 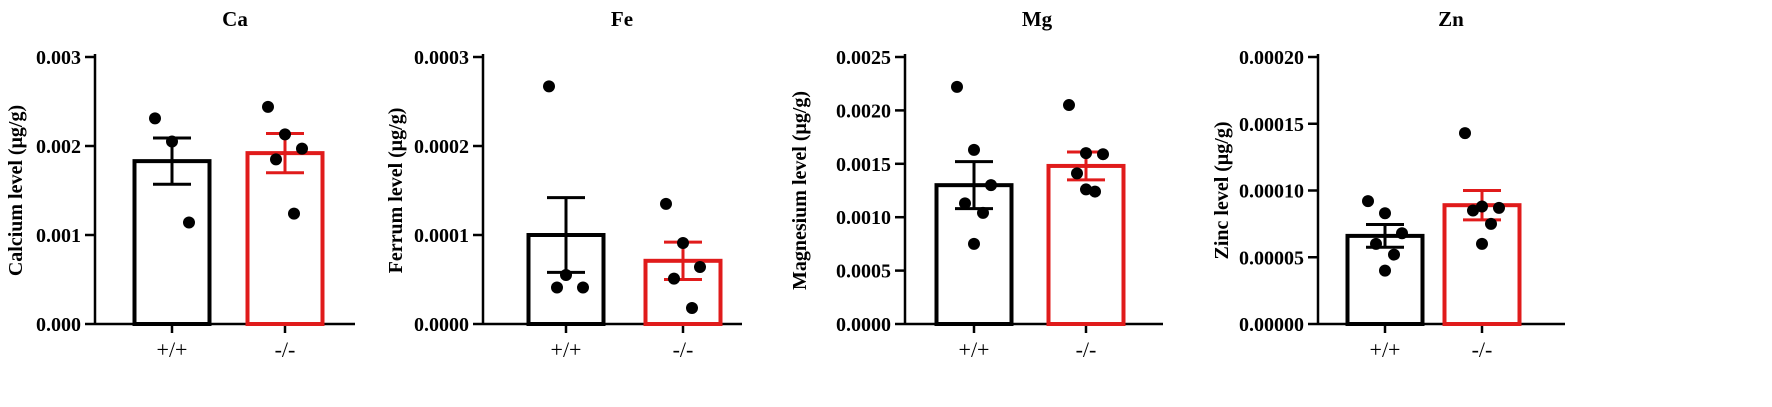 I want to click on y-tick-label: 0.0020, so click(x=863, y=111).